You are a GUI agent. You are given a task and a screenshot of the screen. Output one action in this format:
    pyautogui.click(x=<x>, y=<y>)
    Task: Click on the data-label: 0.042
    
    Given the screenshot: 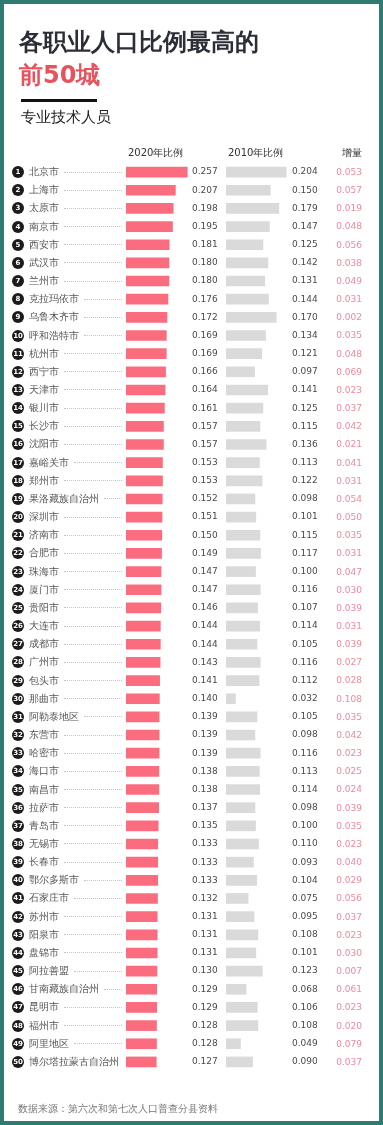 What is the action you would take?
    pyautogui.click(x=349, y=427)
    